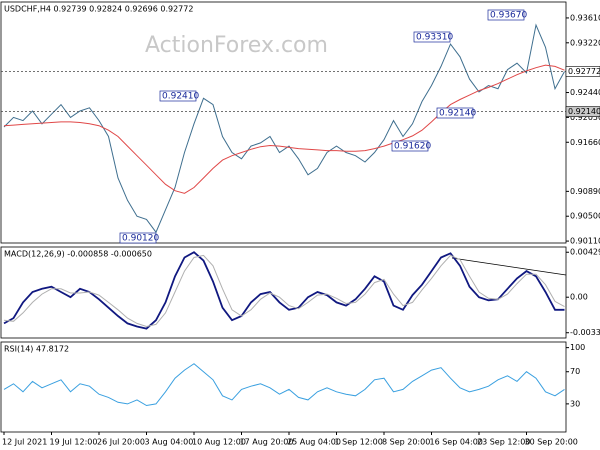  I want to click on y-tick-label: 0.90890, so click(585, 191).